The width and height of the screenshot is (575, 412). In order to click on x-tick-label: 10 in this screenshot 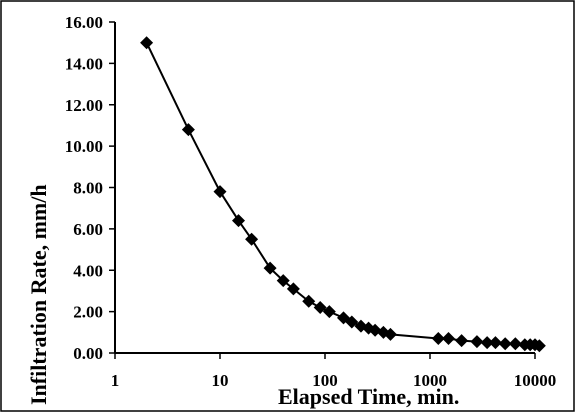, I will do `click(220, 380)`.